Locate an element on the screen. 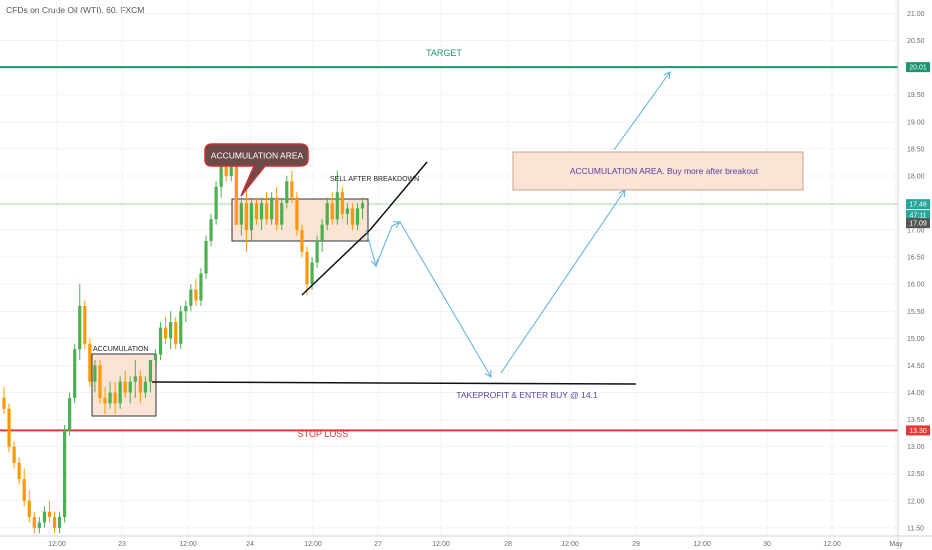  price-label: 17.09 is located at coordinates (918, 224).